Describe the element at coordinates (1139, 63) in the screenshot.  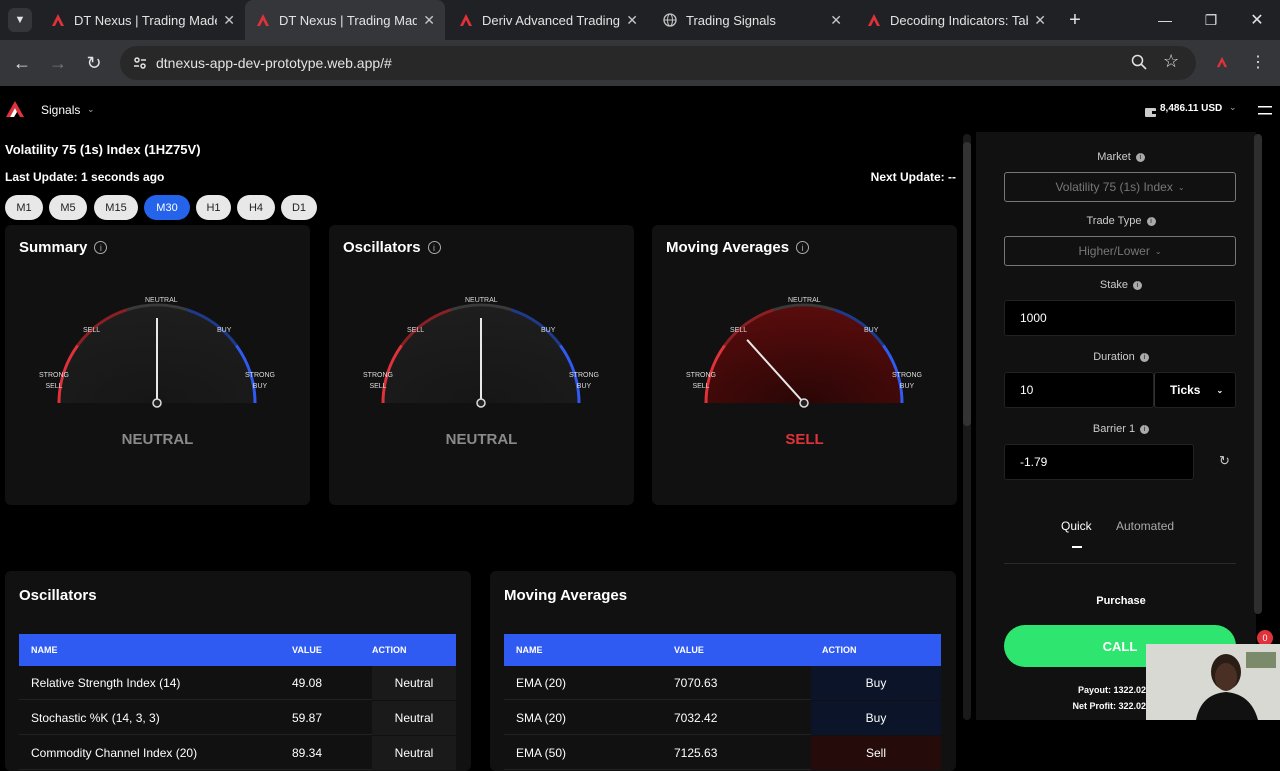
I see `zoom-icon` at that location.